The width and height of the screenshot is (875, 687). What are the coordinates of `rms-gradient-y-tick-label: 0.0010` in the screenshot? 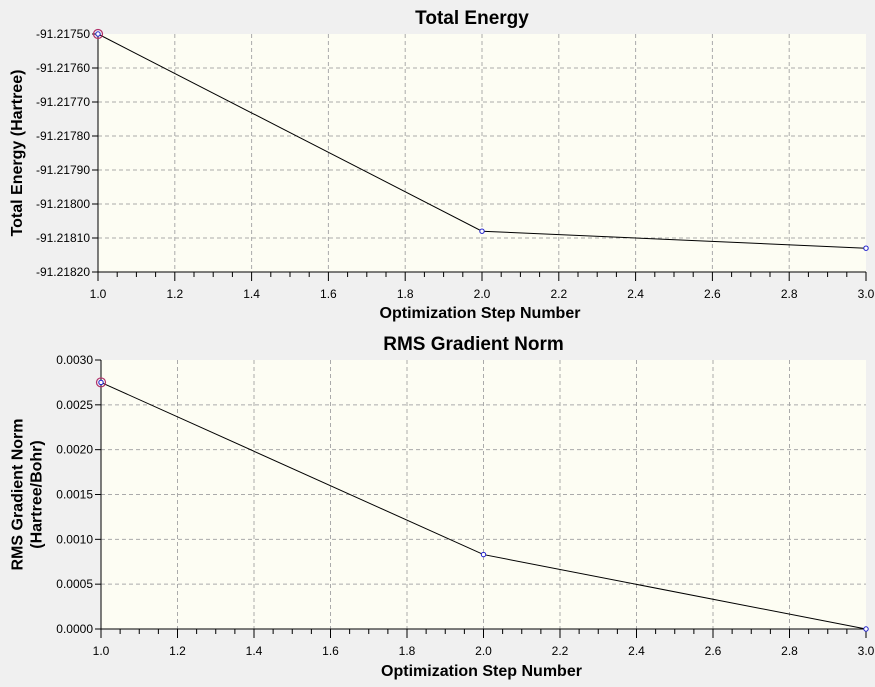 It's located at (74, 539).